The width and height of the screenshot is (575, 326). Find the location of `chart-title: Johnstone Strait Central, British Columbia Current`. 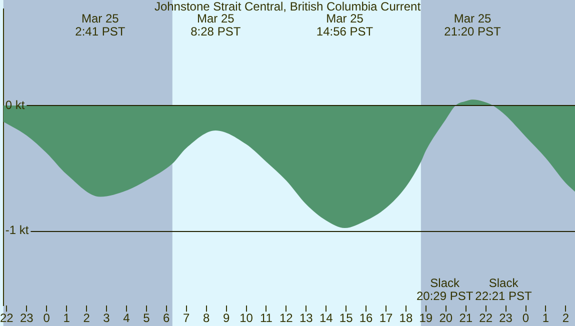

chart-title: Johnstone Strait Central, British Columbia Current is located at coordinates (288, 7).